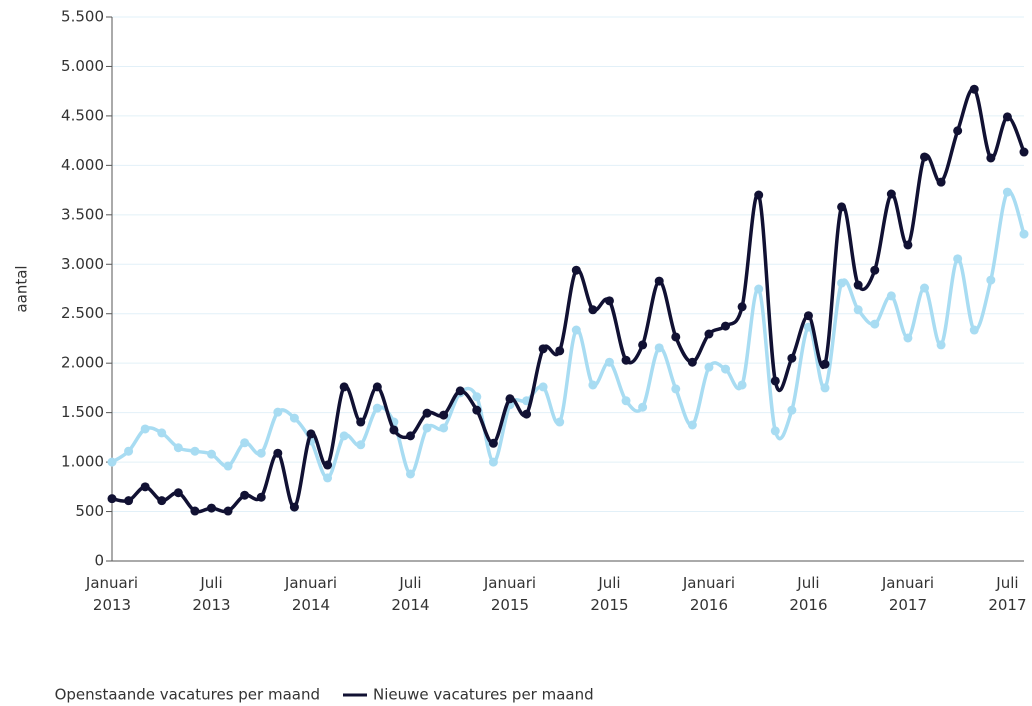 The height and width of the screenshot is (706, 1032). What do you see at coordinates (22, 288) in the screenshot?
I see `y-axis-label: aantal` at bounding box center [22, 288].